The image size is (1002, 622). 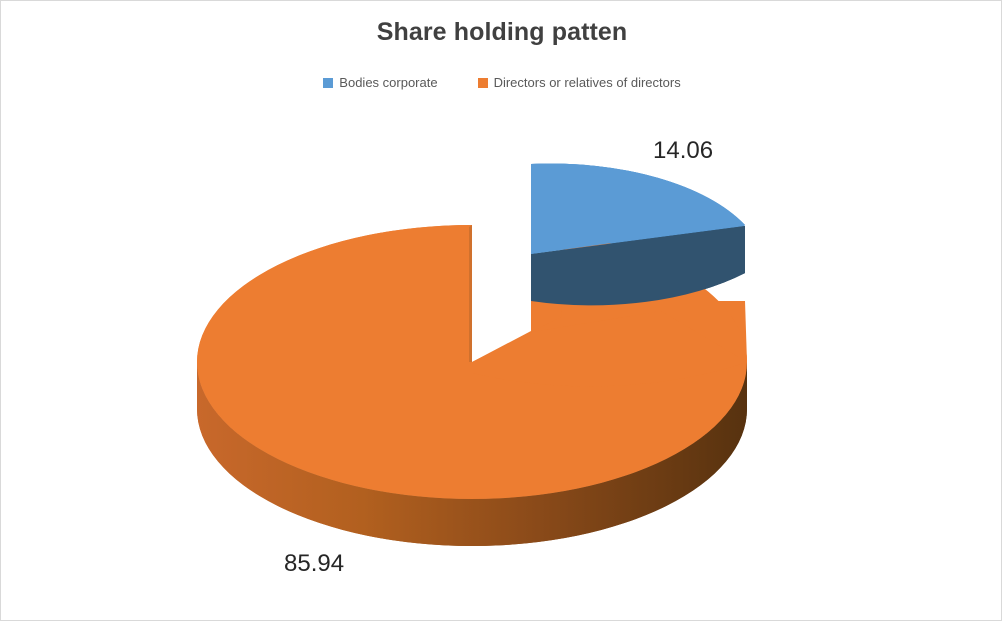 What do you see at coordinates (587, 82) in the screenshot?
I see `legend-label-directors: Directors or relatives of directors` at bounding box center [587, 82].